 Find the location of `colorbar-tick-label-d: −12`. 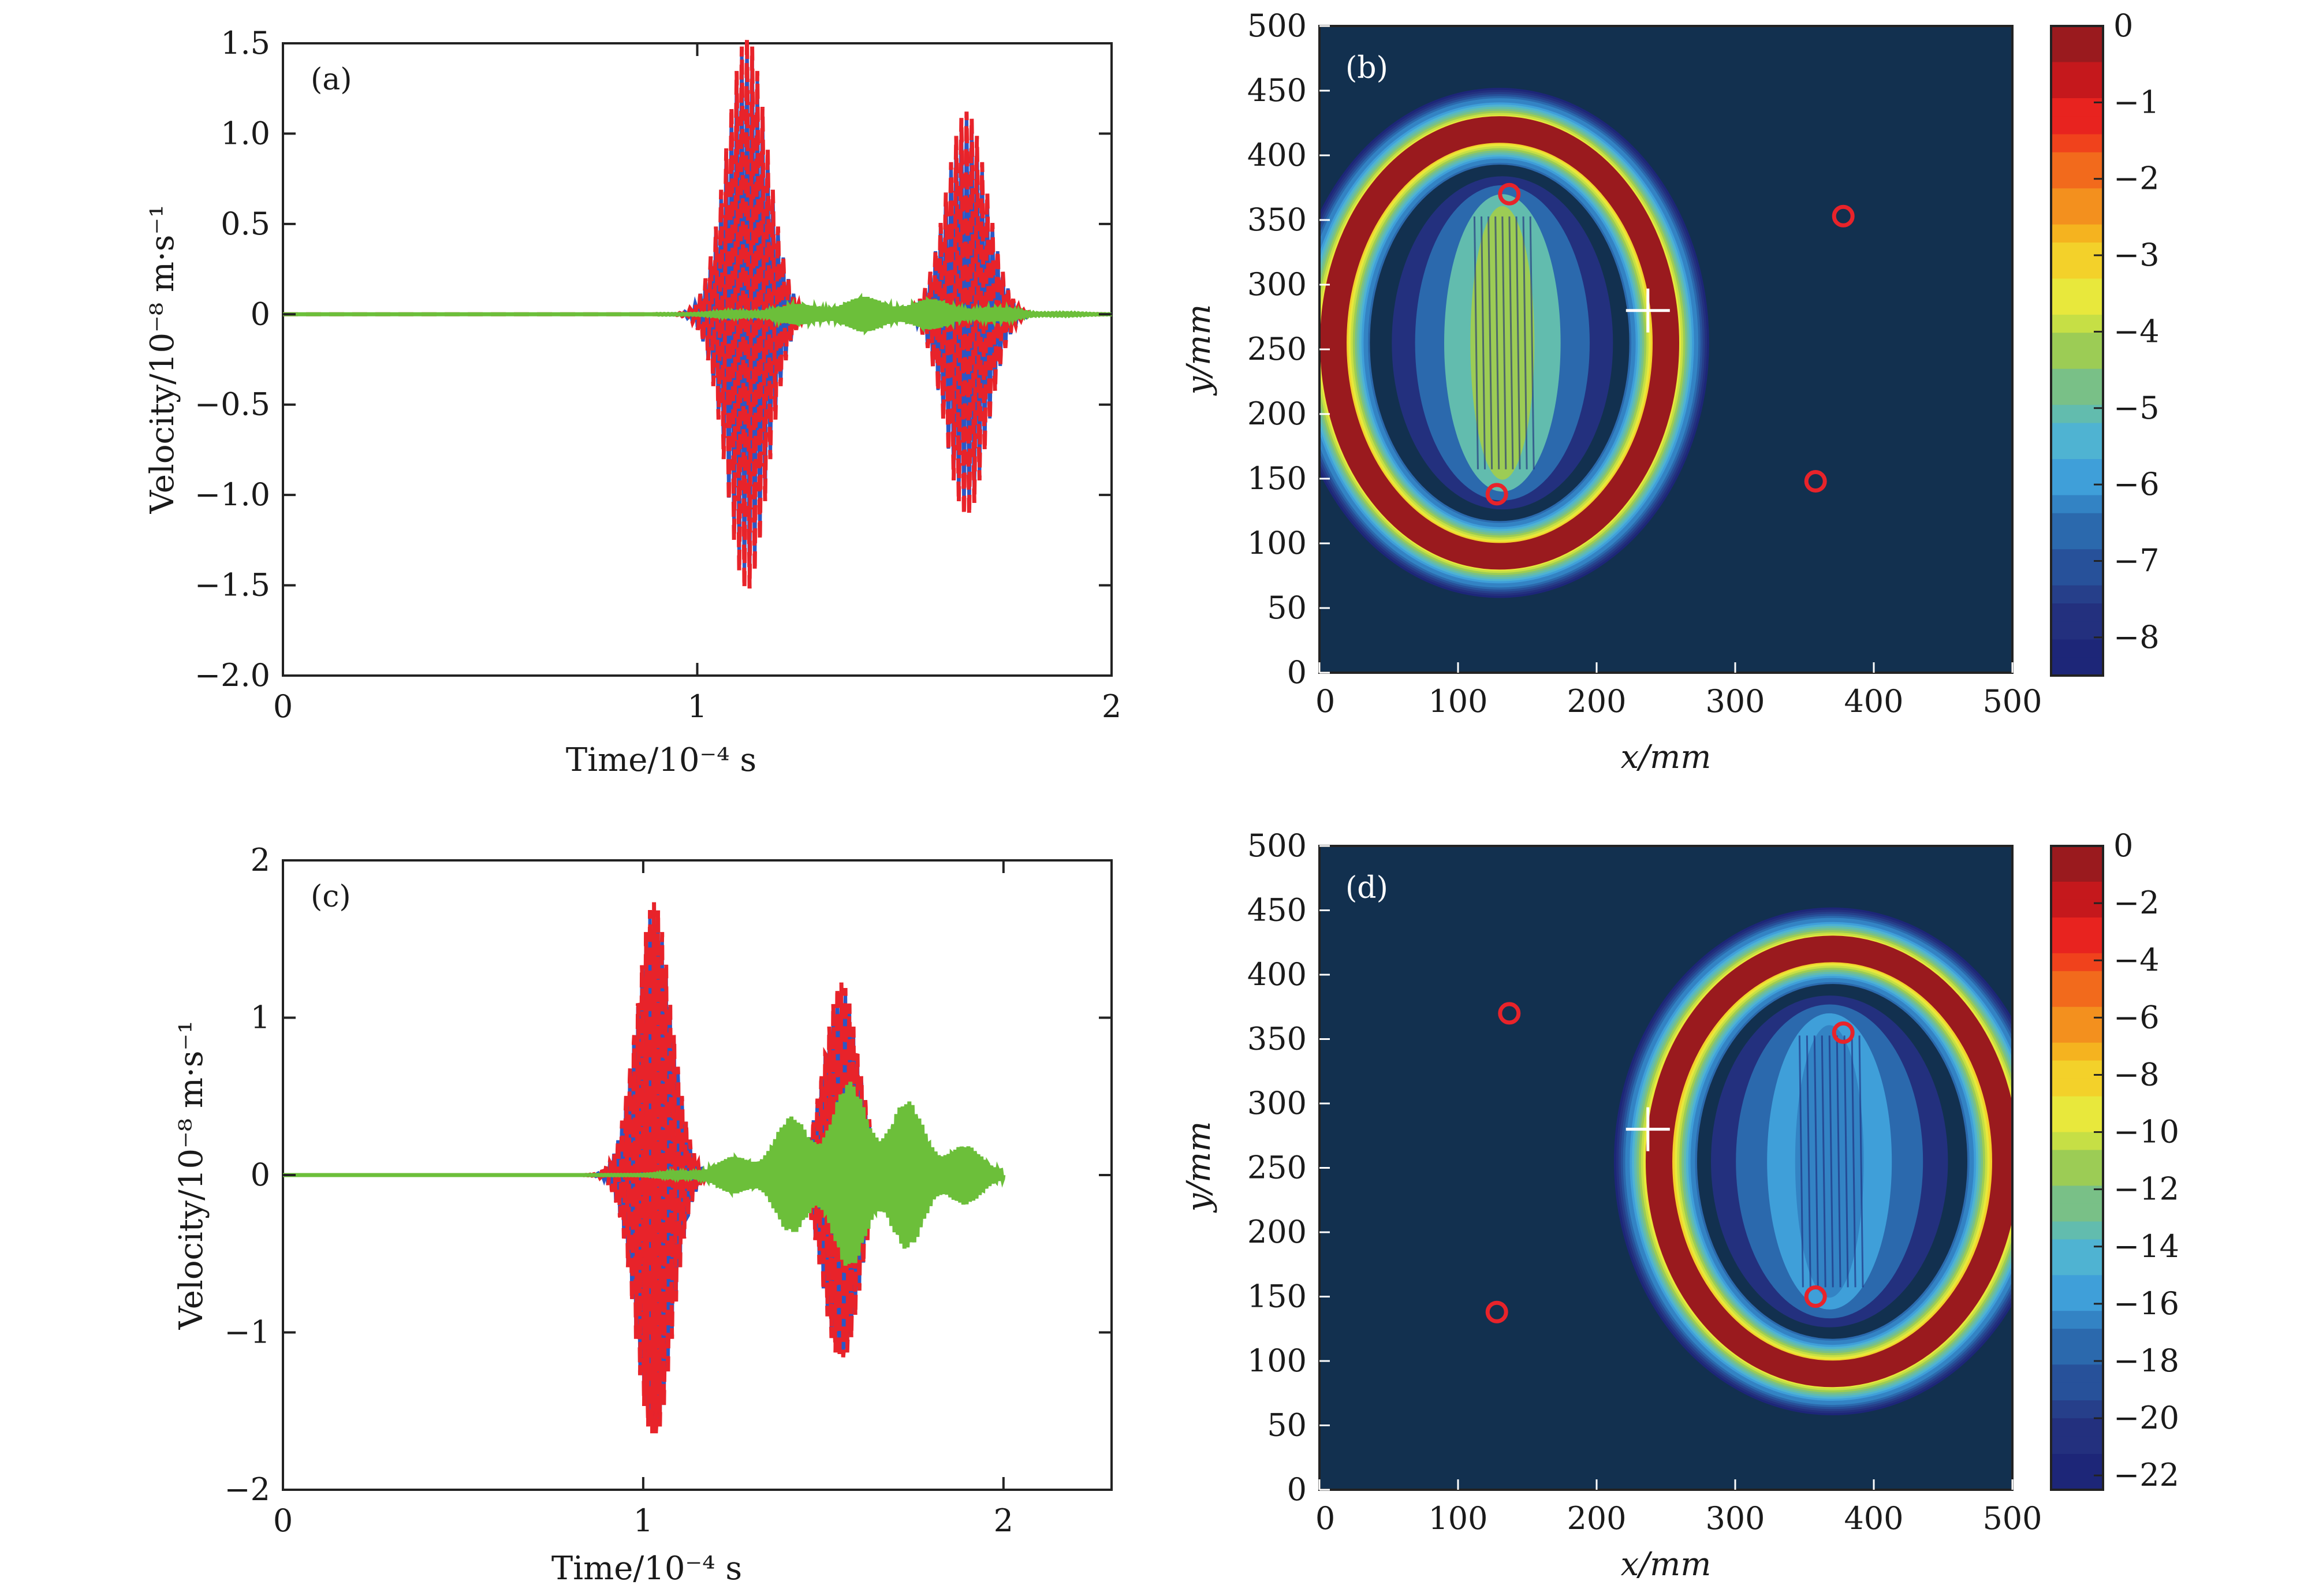

colorbar-tick-label-d: −12 is located at coordinates (2146, 1189).